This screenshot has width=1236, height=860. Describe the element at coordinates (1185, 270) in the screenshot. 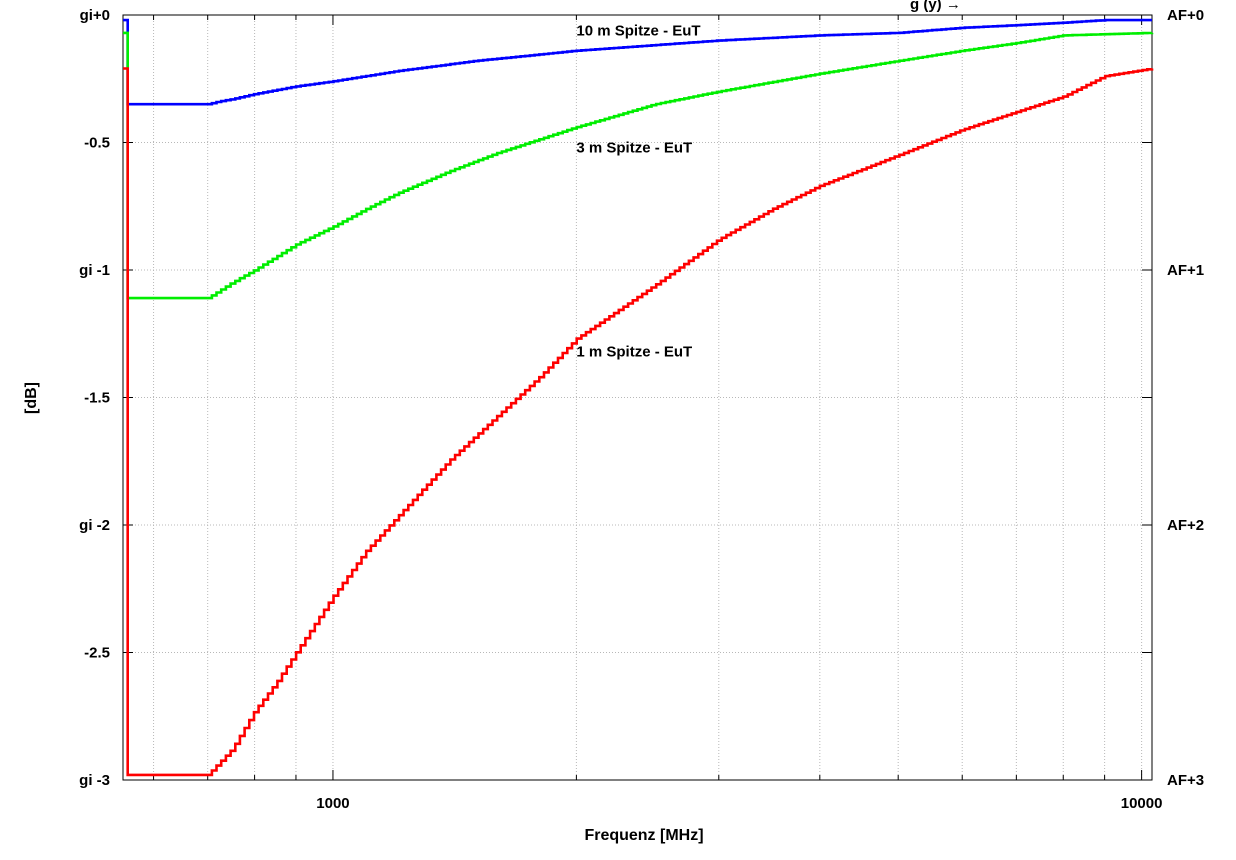

I see `y2-tick-label: AF+1` at that location.